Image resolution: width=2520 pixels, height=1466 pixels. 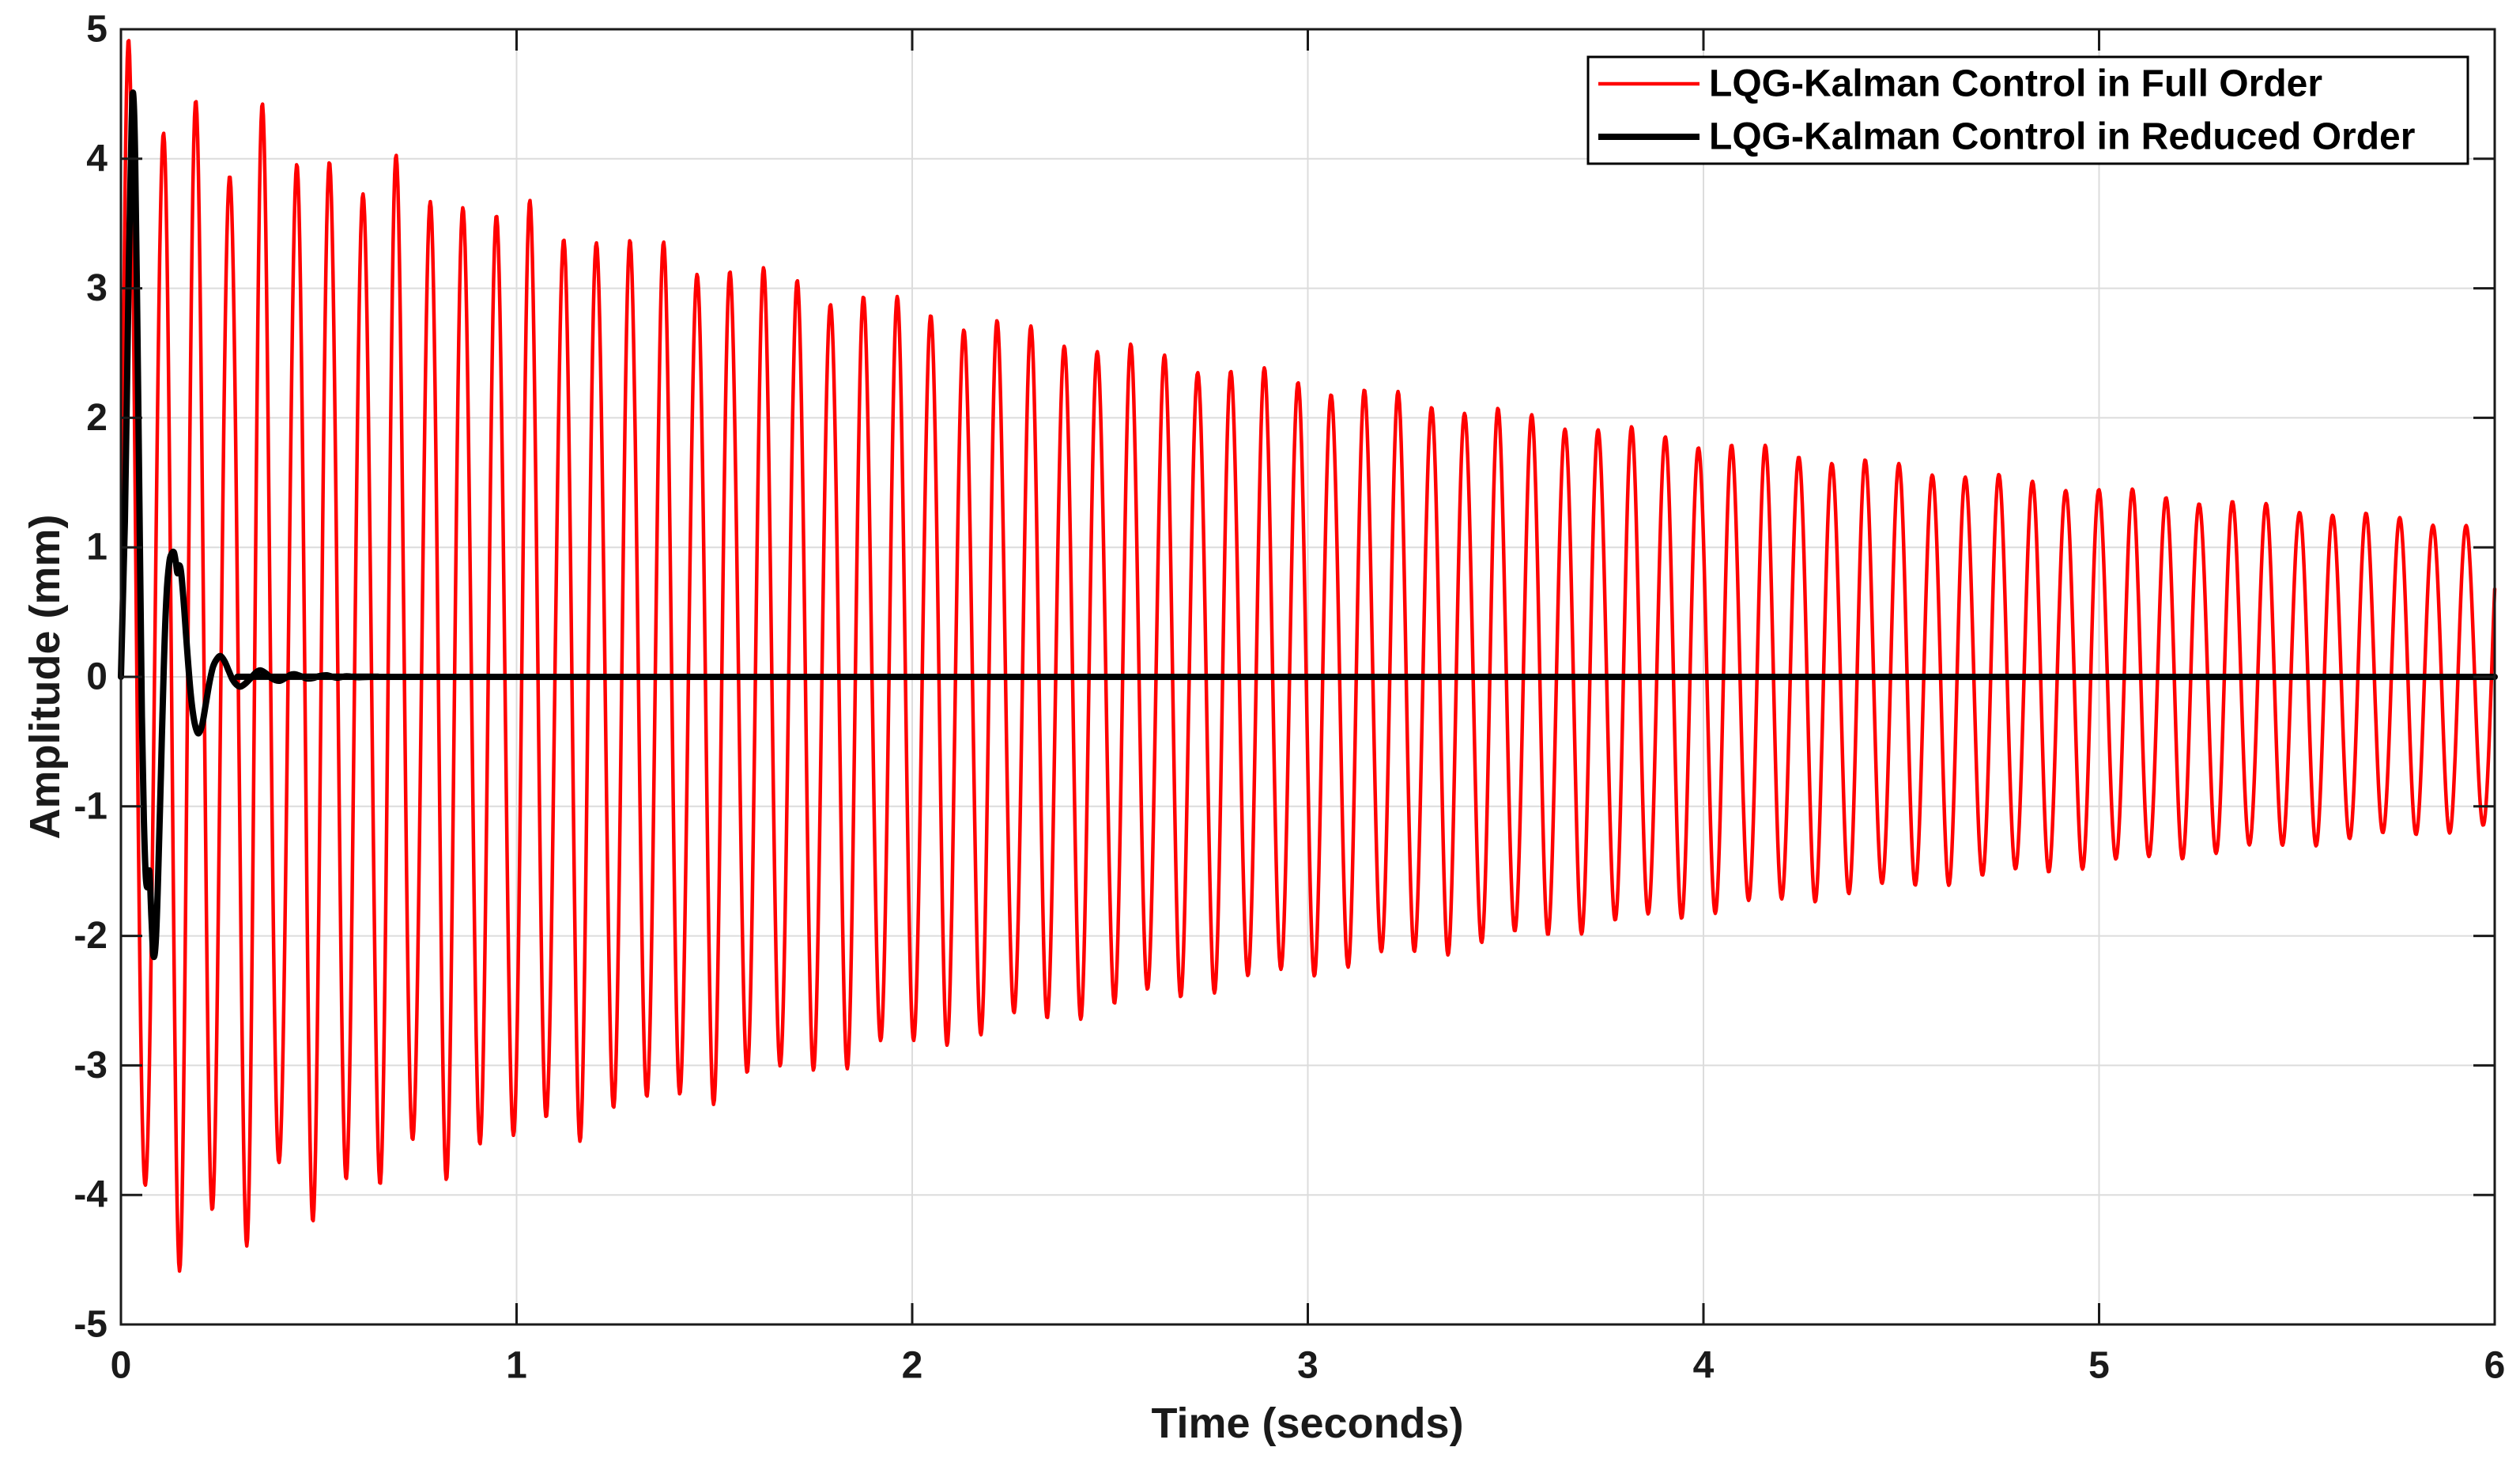 I want to click on x-tick-label: 6, so click(x=2495, y=1366).